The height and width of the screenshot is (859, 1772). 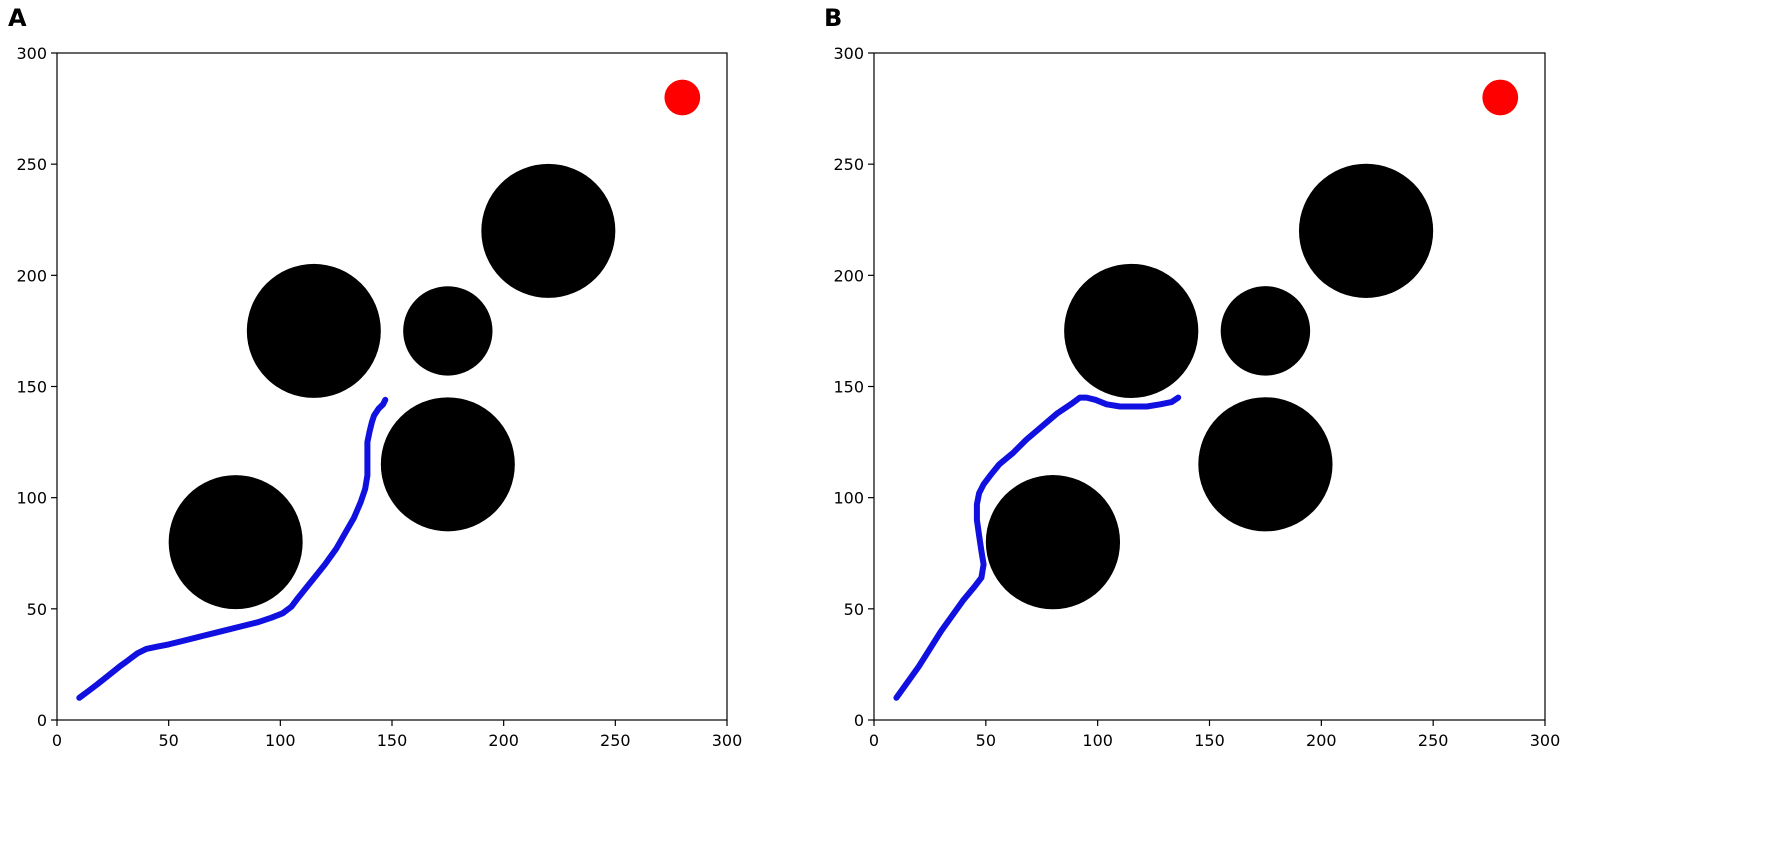 What do you see at coordinates (848, 53) in the screenshot?
I see `panel-b-y-tick-label-300: 300` at bounding box center [848, 53].